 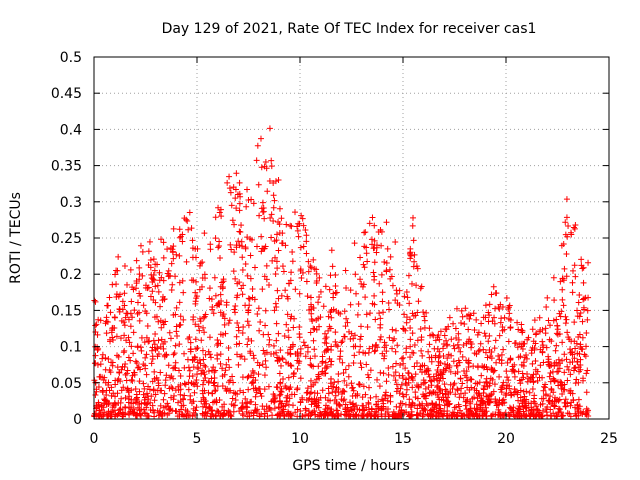 I want to click on y-axis-label: ROTI / TECUs, so click(x=16, y=238).